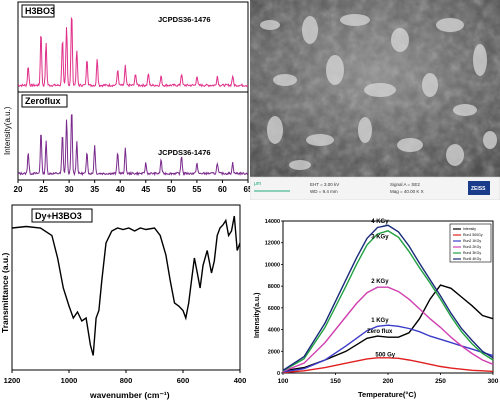 Image resolution: width=500 pixels, height=408 pixels. I want to click on tl-y-tick-label: 6000, so click(274, 309).